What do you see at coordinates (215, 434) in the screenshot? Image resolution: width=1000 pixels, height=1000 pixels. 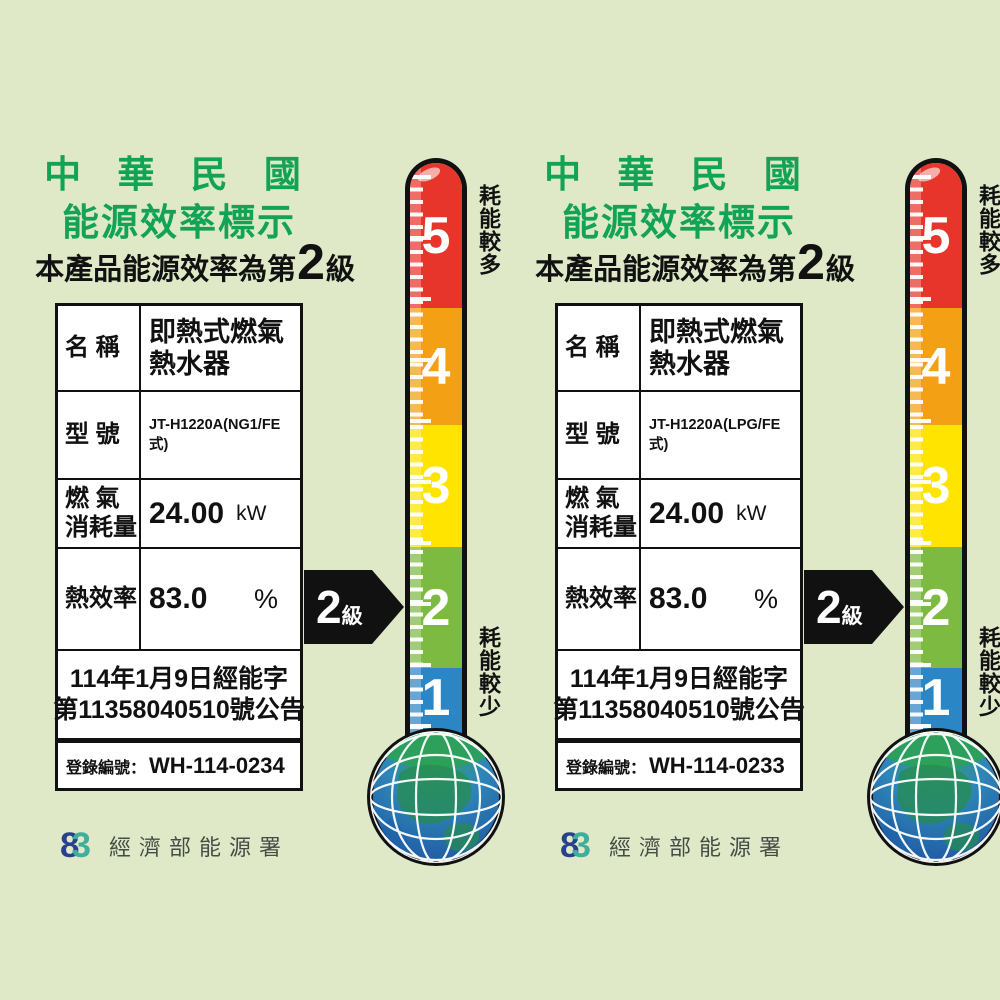 I see `model-value: JT-H1220A(NG1/FE式)` at bounding box center [215, 434].